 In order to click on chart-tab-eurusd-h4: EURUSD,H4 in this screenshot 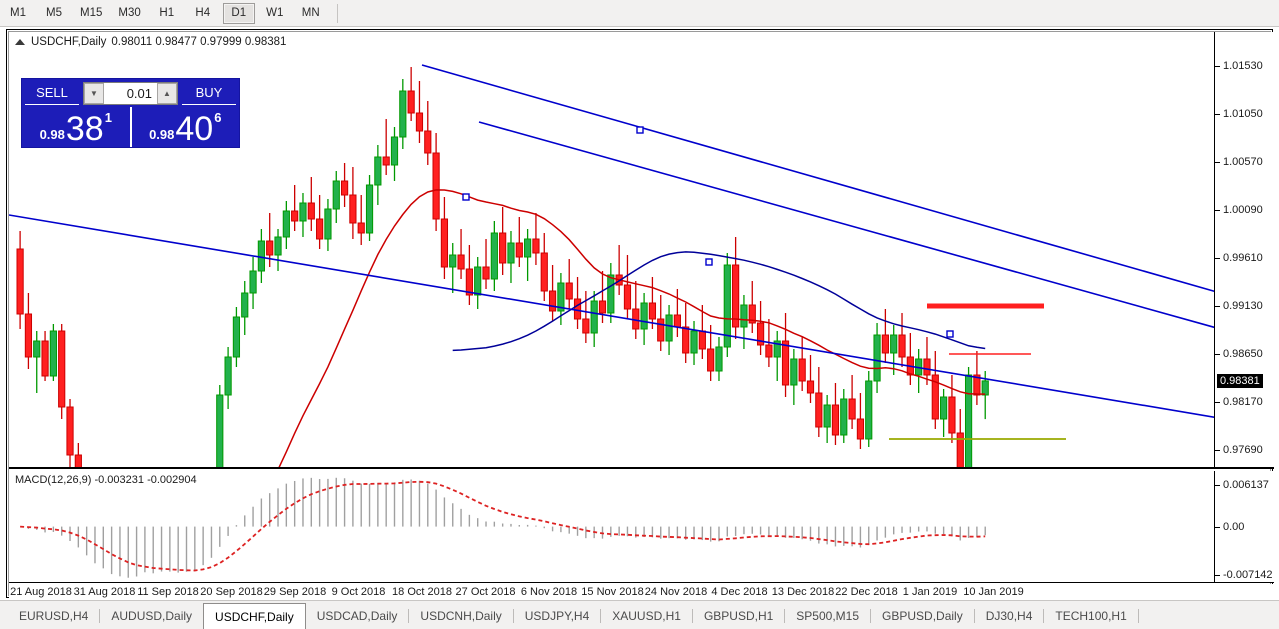, I will do `click(54, 616)`.